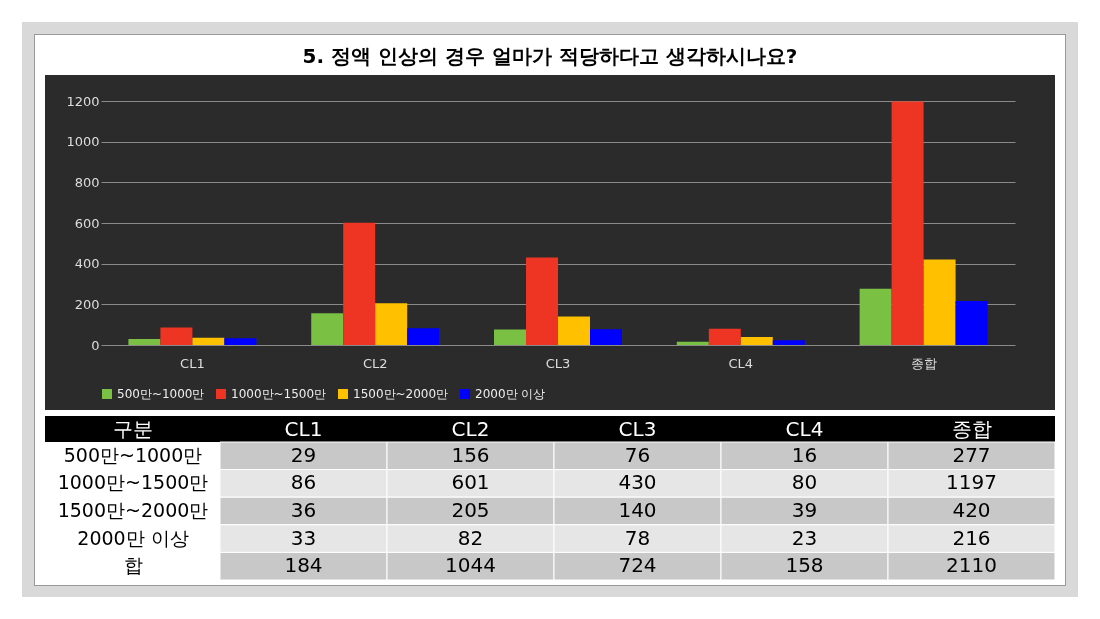  What do you see at coordinates (133, 482) in the screenshot?
I see `y-tick-label: 1000만~1500만` at bounding box center [133, 482].